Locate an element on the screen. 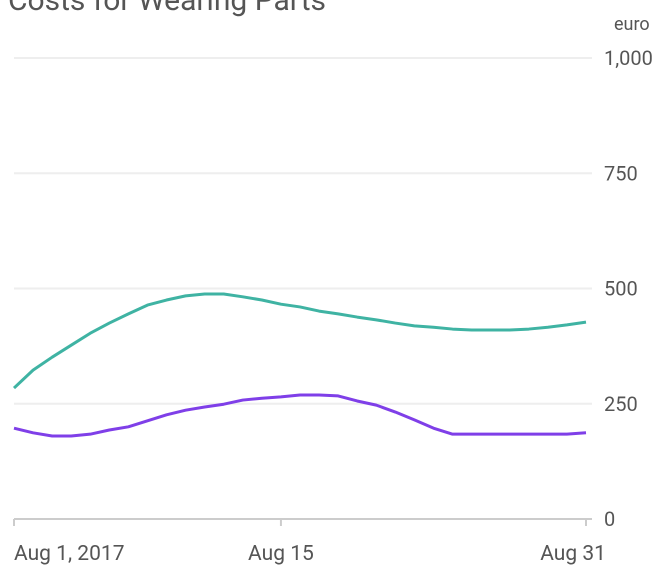 The image size is (672, 571). y-unit: euro is located at coordinates (632, 24).